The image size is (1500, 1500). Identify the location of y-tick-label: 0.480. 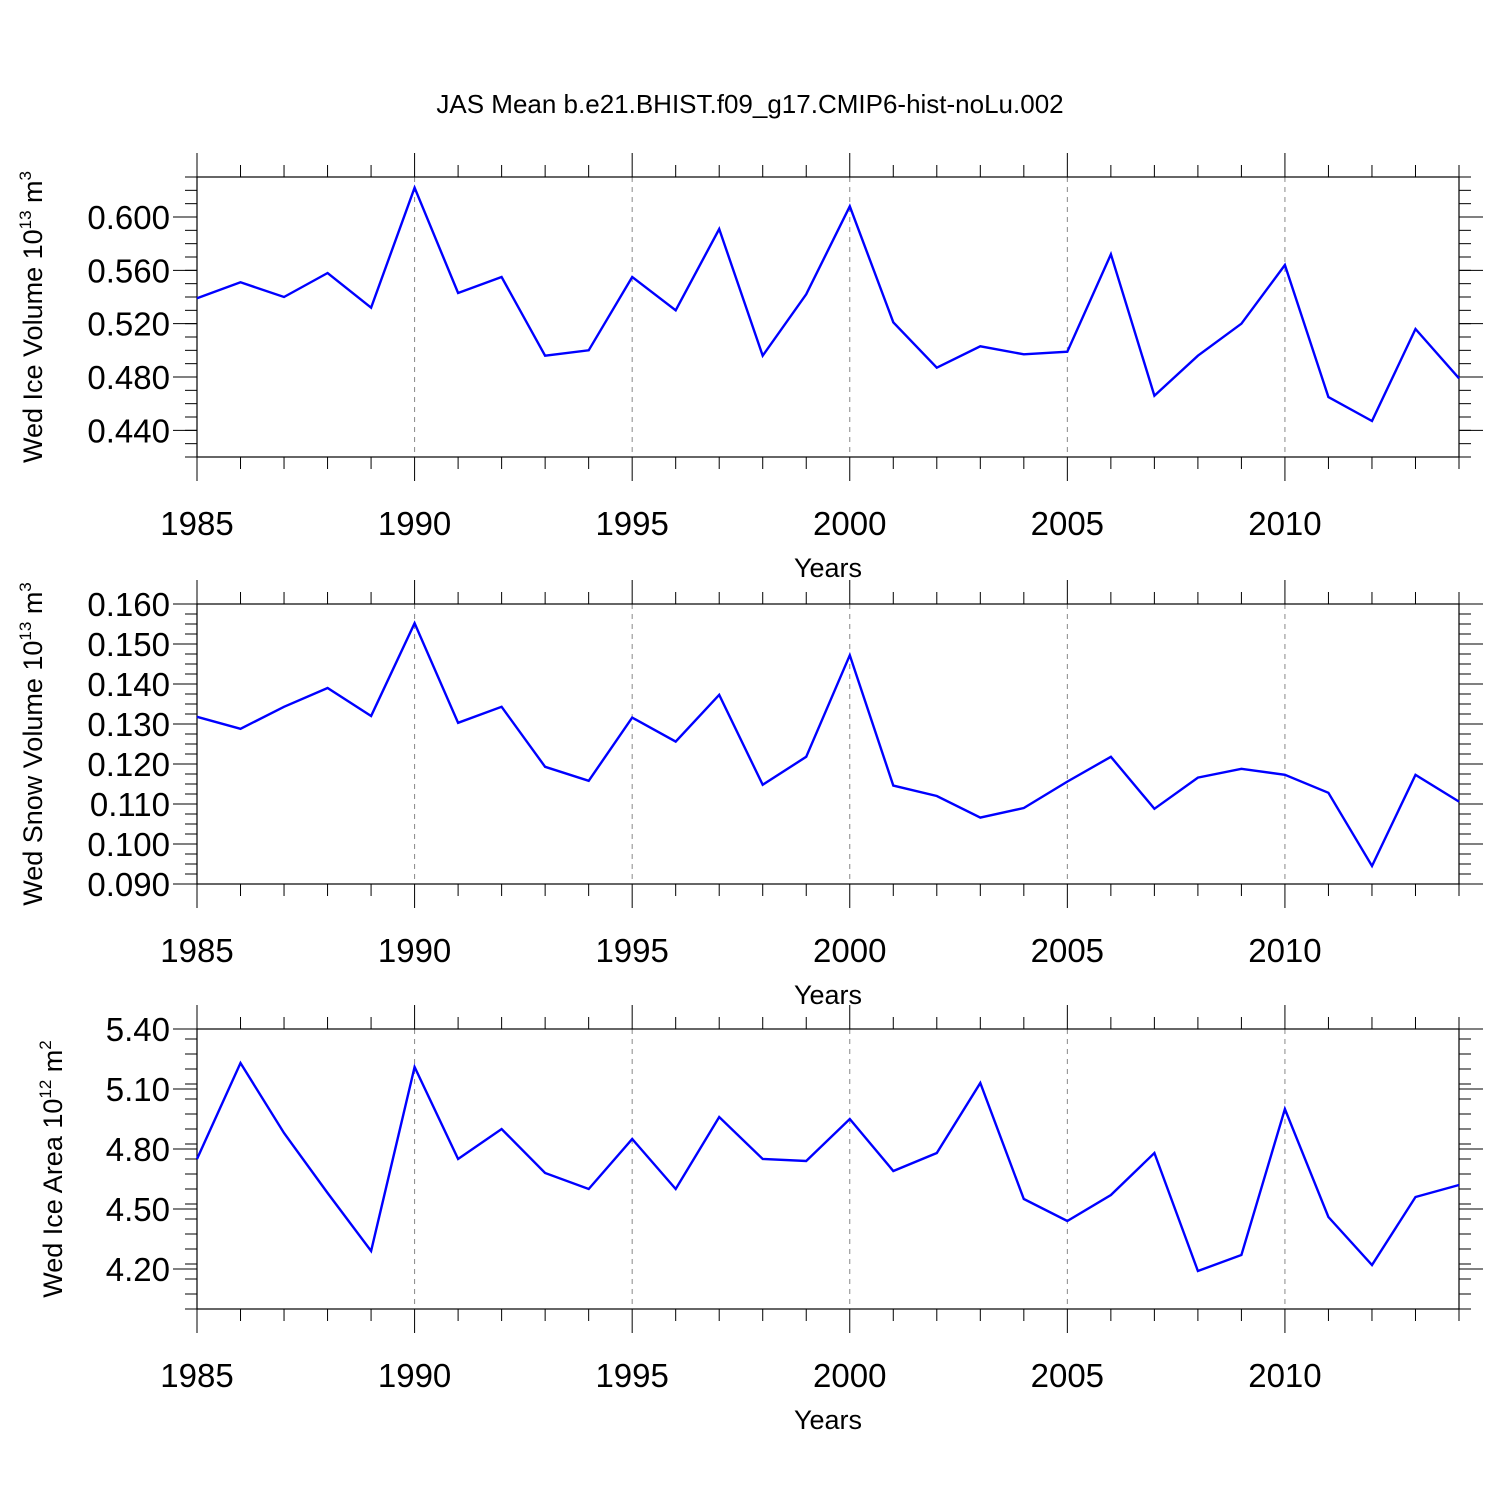
(128, 377).